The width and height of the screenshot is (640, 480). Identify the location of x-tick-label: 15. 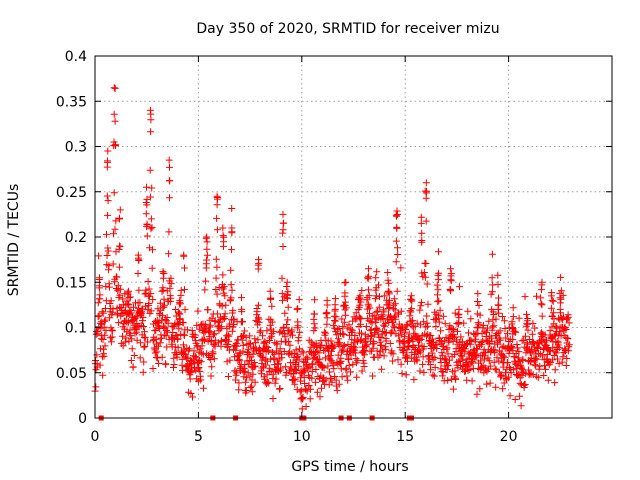
(405, 437).